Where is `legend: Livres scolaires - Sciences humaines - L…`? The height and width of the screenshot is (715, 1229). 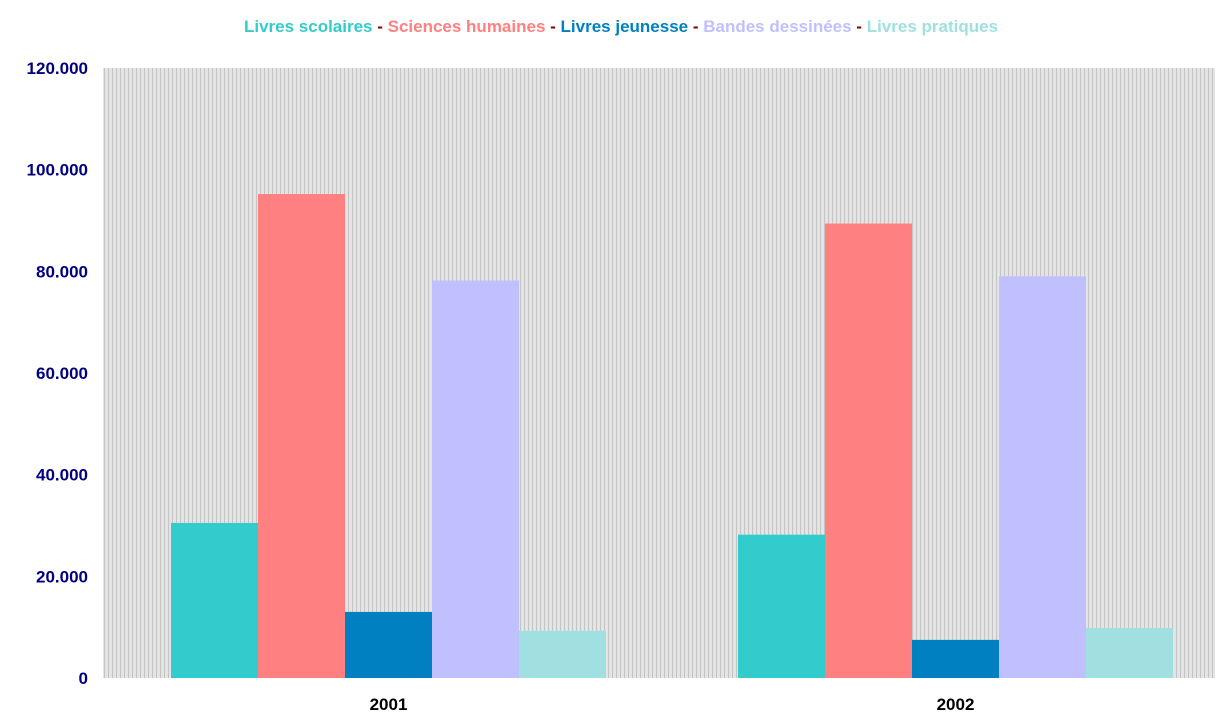 legend: Livres scolaires - Sciences humaines - L… is located at coordinates (621, 26).